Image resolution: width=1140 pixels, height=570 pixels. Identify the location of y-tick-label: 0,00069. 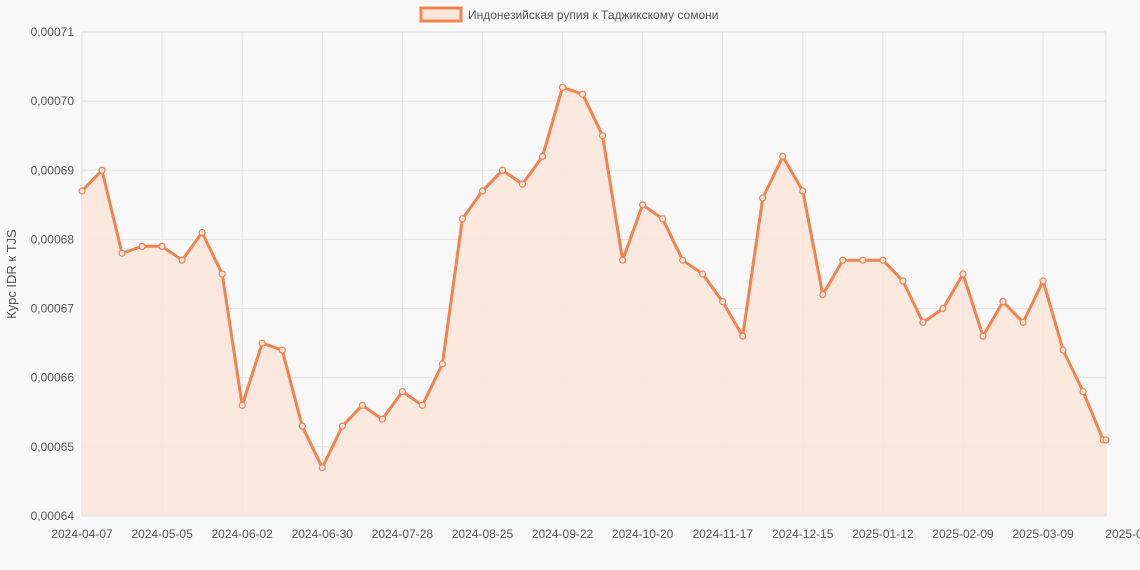
(53, 170).